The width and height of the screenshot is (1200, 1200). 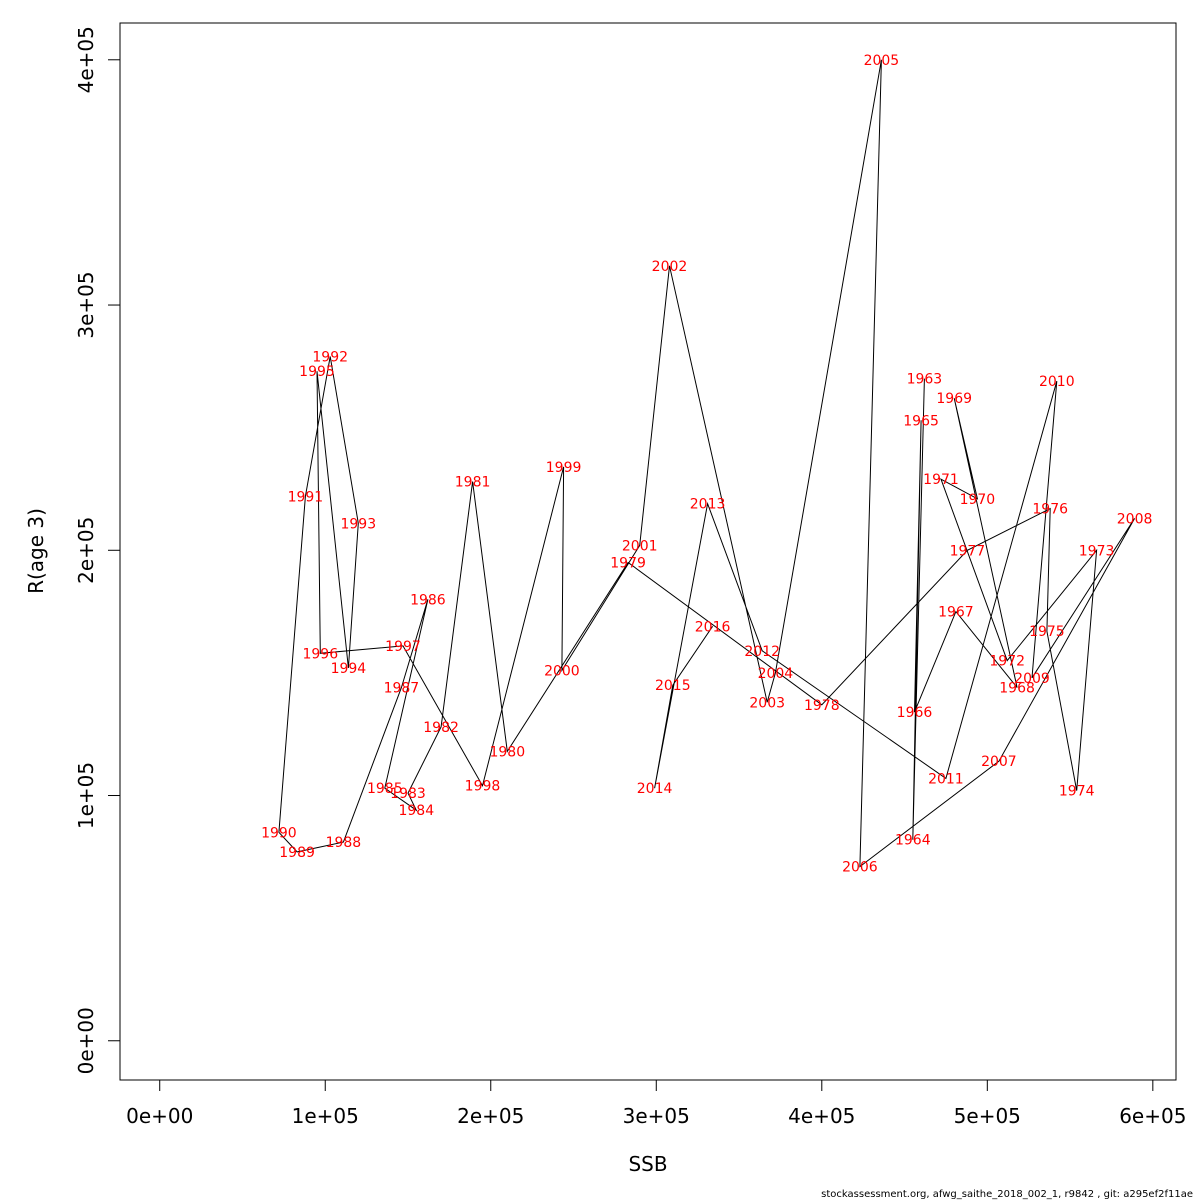 What do you see at coordinates (408, 794) in the screenshot?
I see `point-label-1983: 1983` at bounding box center [408, 794].